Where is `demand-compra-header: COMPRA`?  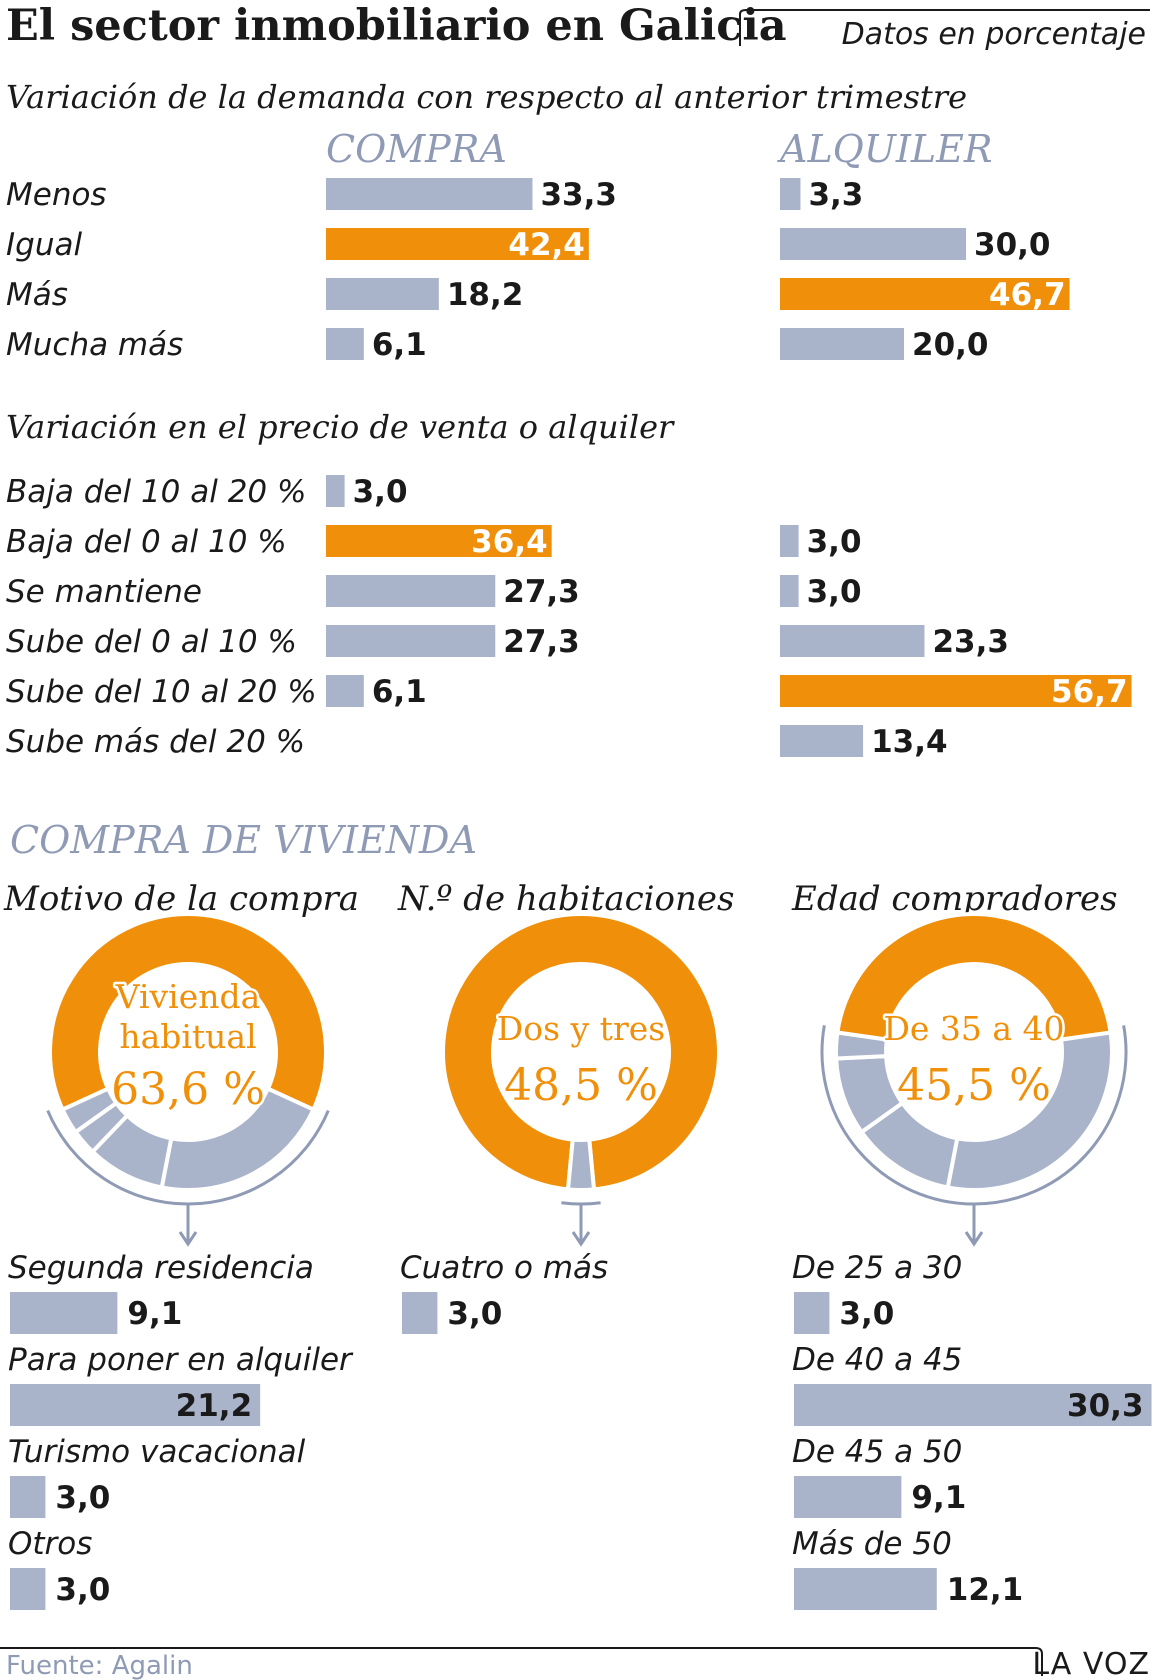
demand-compra-header: COMPRA is located at coordinates (416, 149).